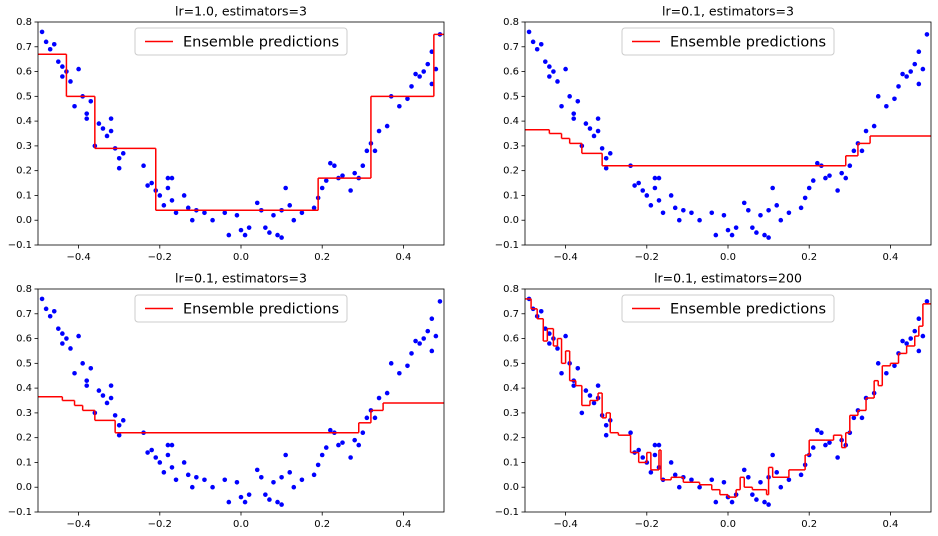 Image resolution: width=938 pixels, height=536 pixels. What do you see at coordinates (24, 72) in the screenshot?
I see `y-tick-label: 0.6` at bounding box center [24, 72].